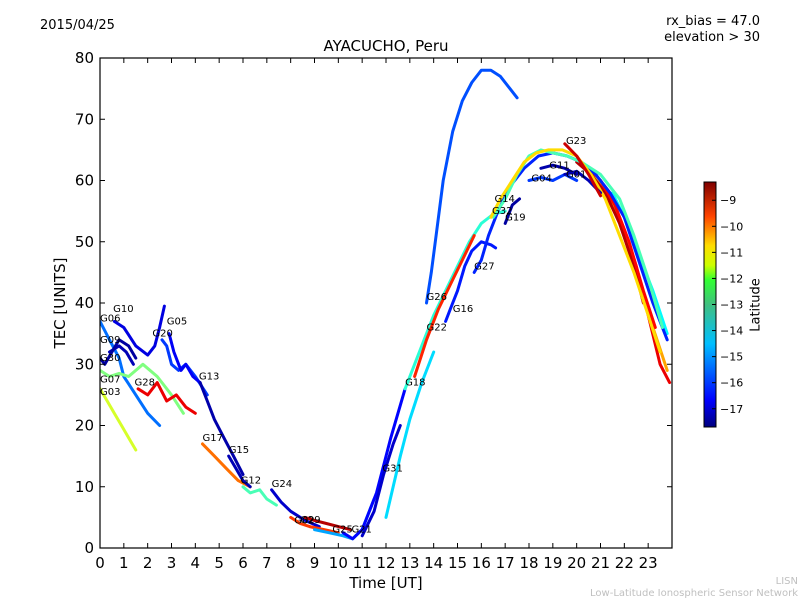  I want to click on tec-track-g23, so click(582, 170).